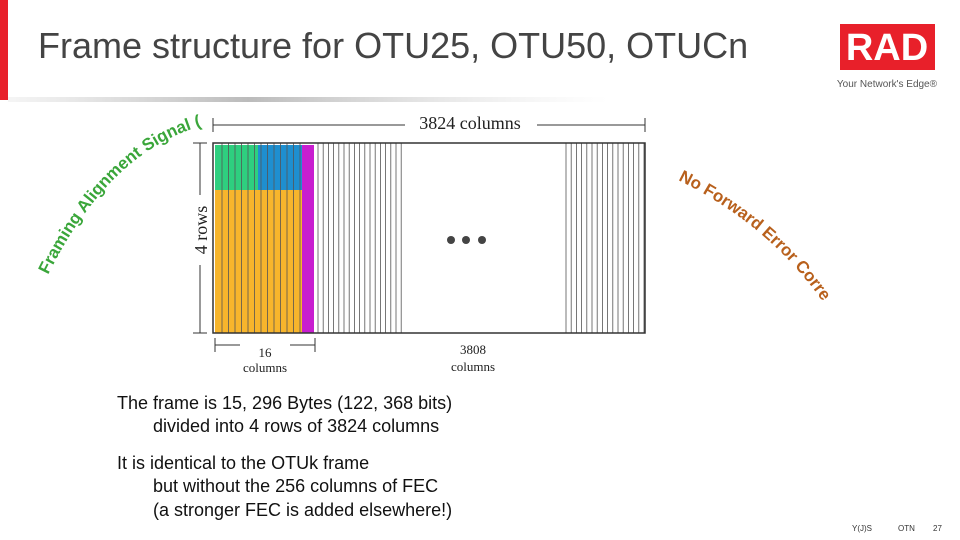 The image size is (960, 540). Describe the element at coordinates (4, 50) in the screenshot. I see `accent-bar` at that location.